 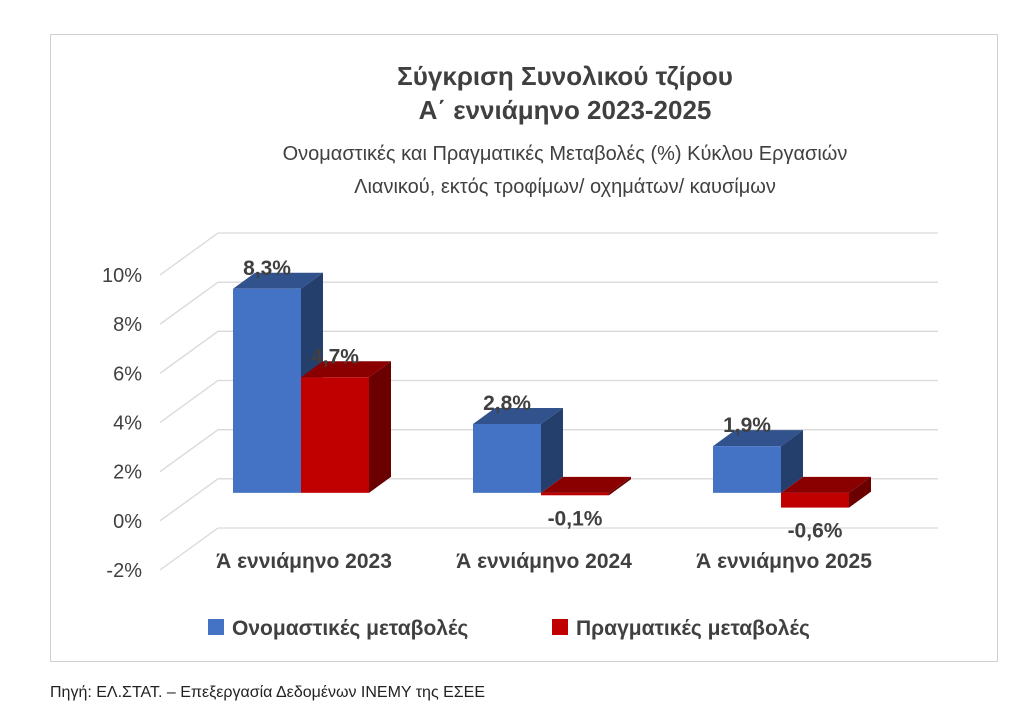 I want to click on chart-title-line2: Α΄ εννιάμηνο 2023-2025, so click(x=565, y=110).